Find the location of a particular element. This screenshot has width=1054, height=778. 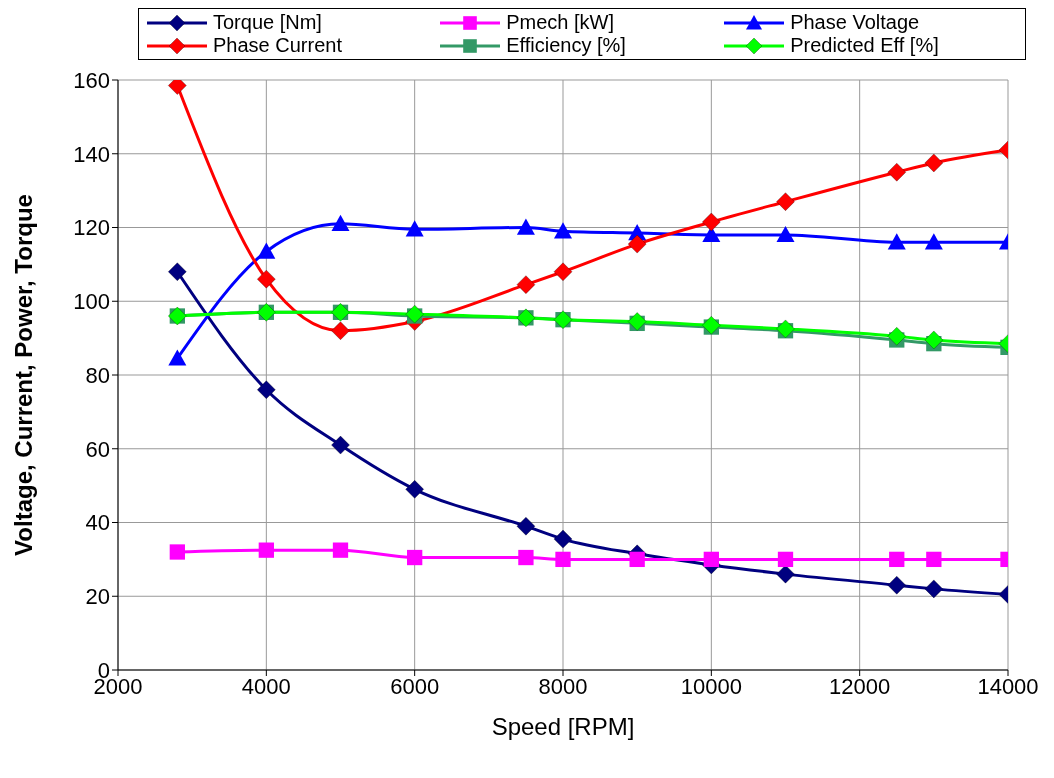

legend-label: Efficiency [%] is located at coordinates (566, 45).